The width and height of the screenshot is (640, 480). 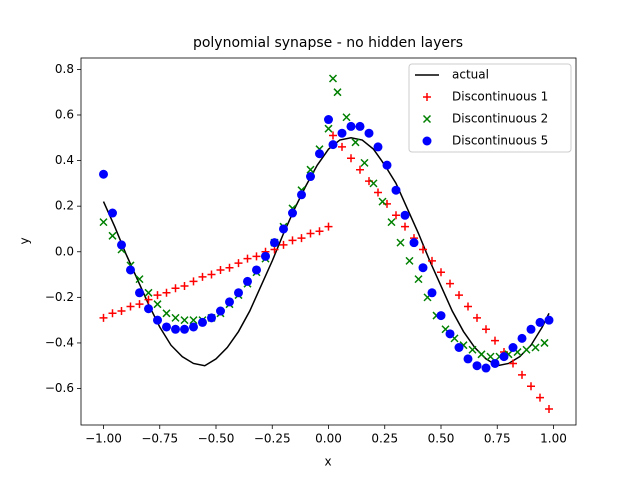 I want to click on x-tick-label: −0.25, so click(x=272, y=439).